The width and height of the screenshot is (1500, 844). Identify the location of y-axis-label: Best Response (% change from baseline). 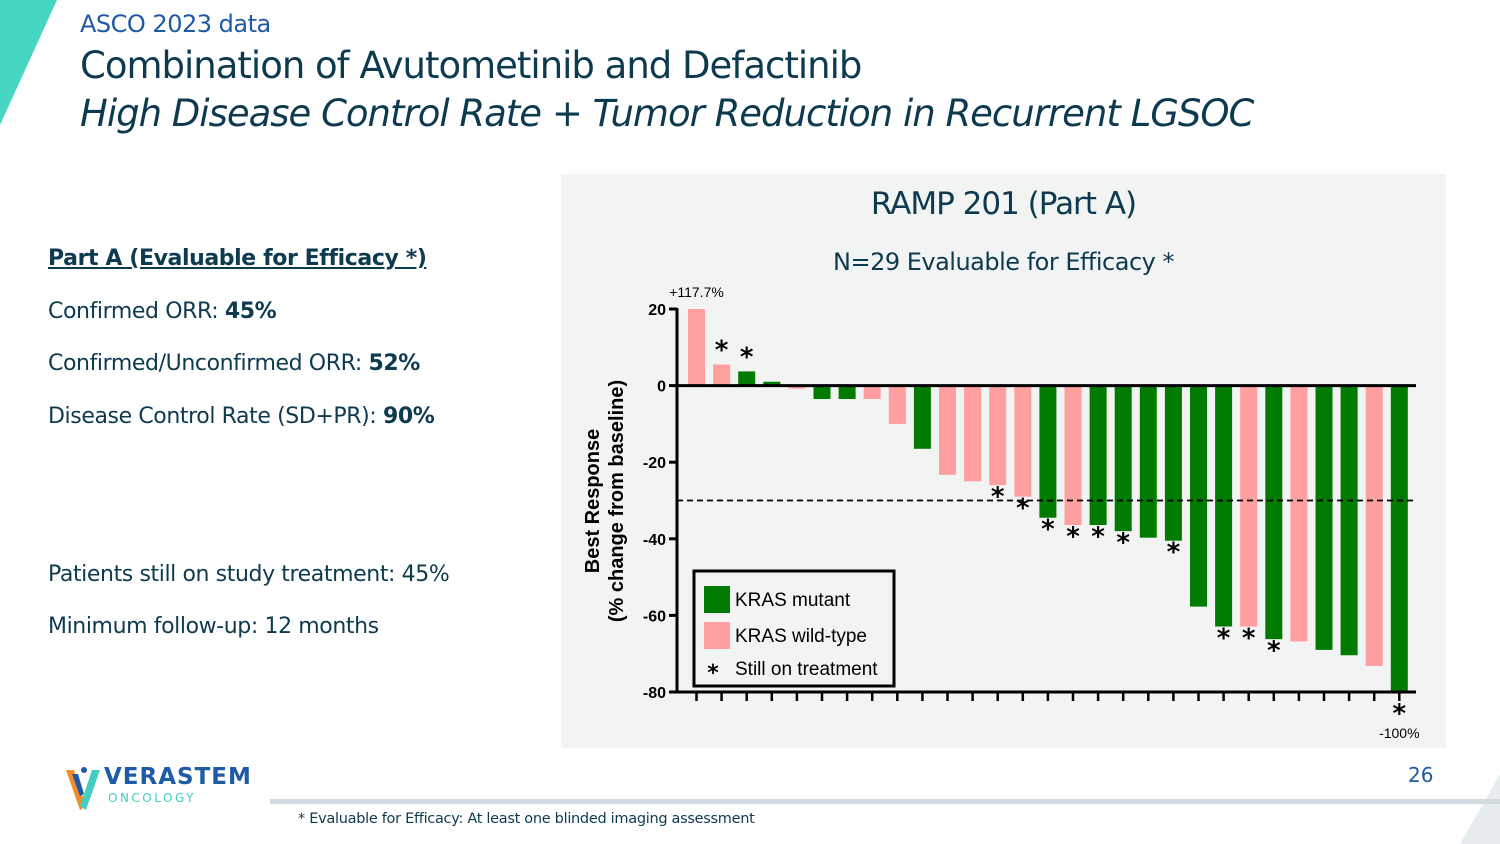
(605, 501).